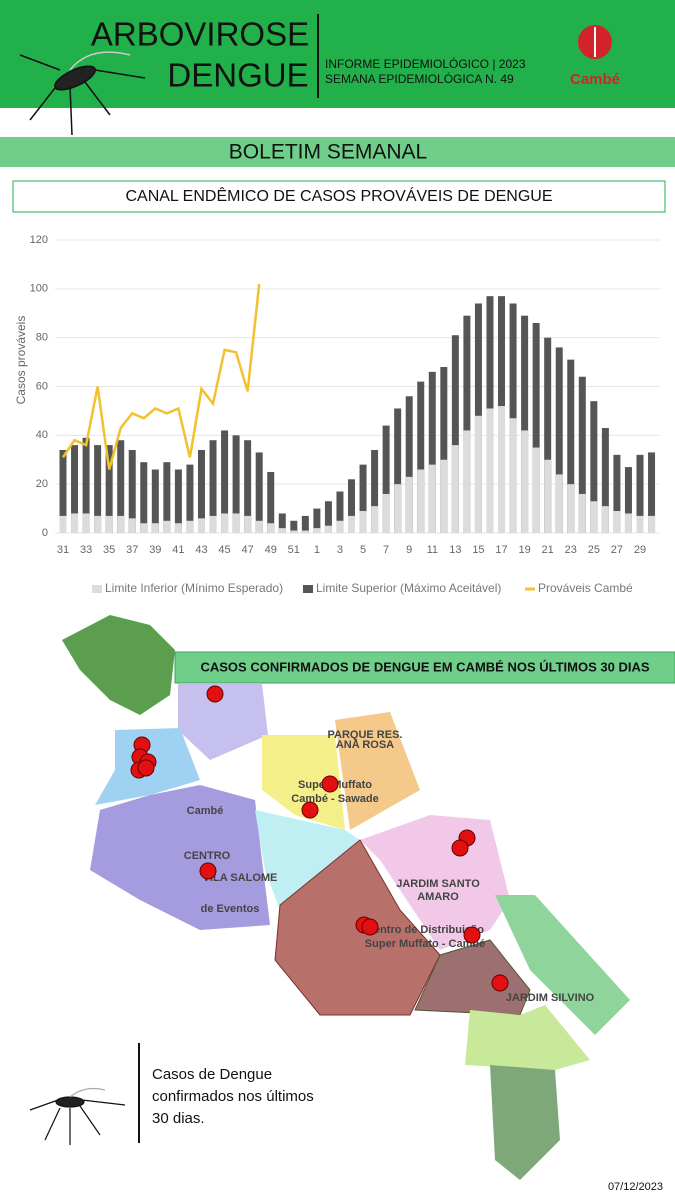 This screenshot has height=1200, width=675. What do you see at coordinates (594, 550) in the screenshot?
I see `x-tick-label: 25` at bounding box center [594, 550].